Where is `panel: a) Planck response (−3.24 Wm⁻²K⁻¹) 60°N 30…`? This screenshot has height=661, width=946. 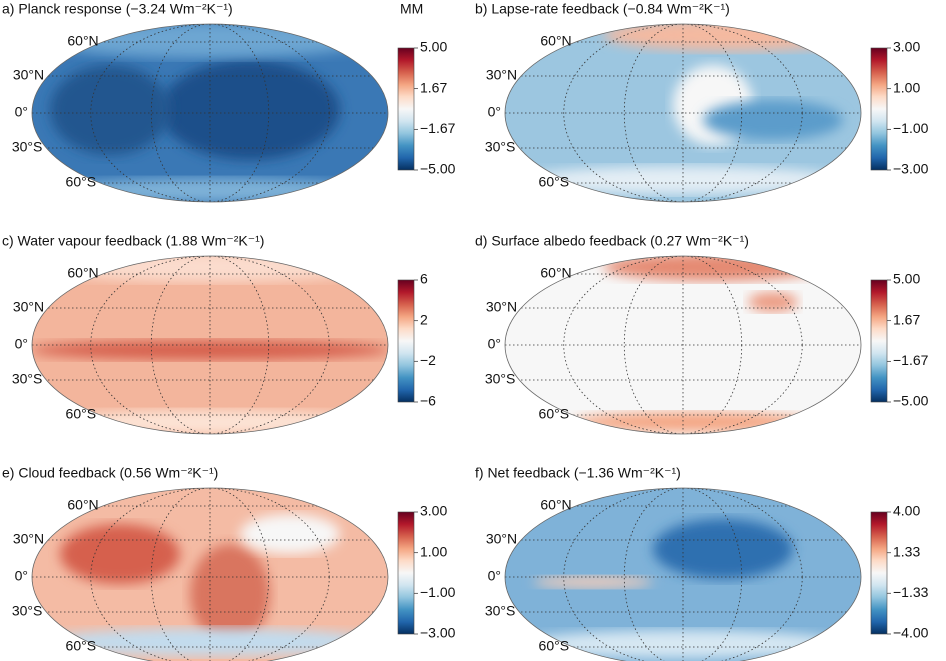 panel: a) Planck response (−3.24 Wm⁻²K⁻¹) 60°N 30… is located at coordinates (229, 102).